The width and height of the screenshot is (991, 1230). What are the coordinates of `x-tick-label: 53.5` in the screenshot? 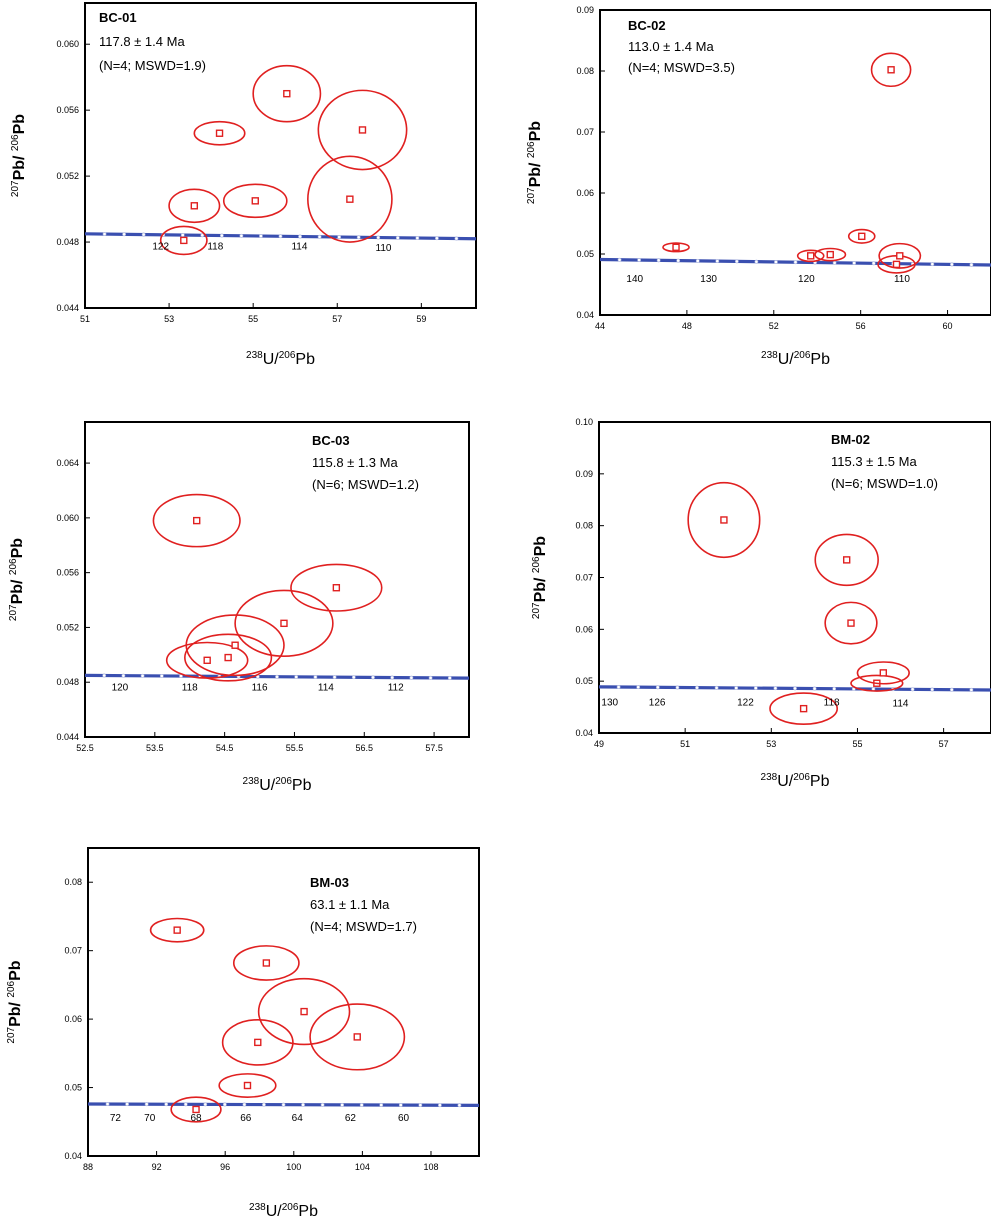 It's located at (155, 748).